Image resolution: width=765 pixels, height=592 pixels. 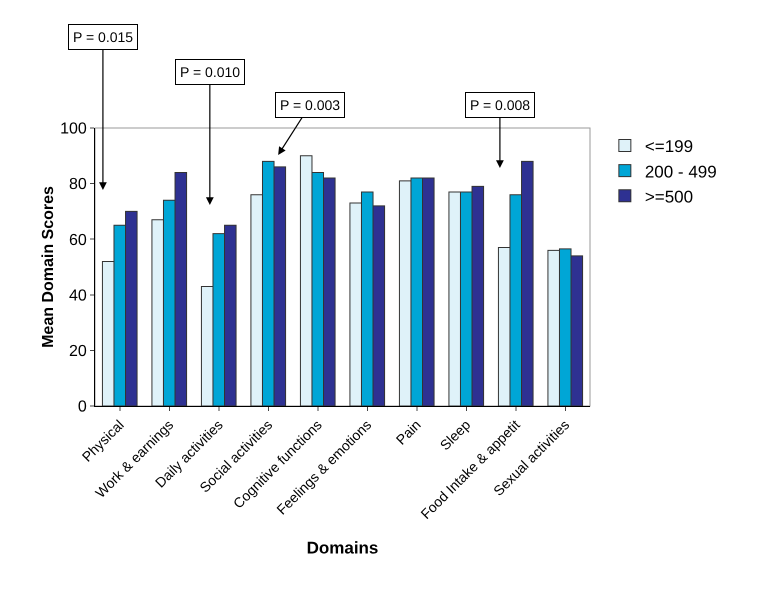 I want to click on text: P = 0.003, so click(x=310, y=105).